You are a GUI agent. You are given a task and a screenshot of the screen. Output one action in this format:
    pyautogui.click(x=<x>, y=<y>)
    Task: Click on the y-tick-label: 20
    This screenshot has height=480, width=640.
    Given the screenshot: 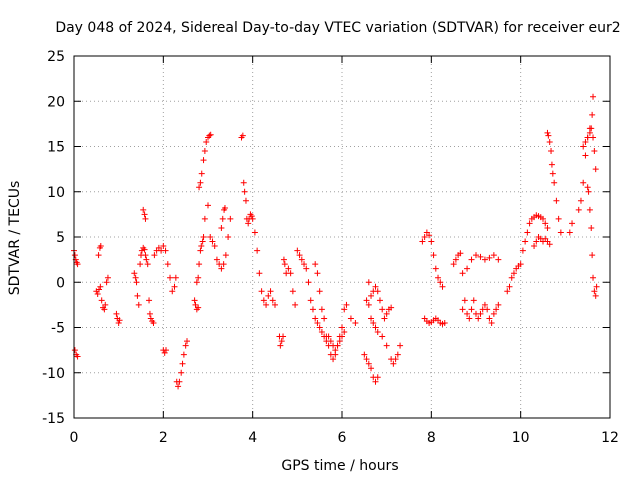 What is the action you would take?
    pyautogui.click(x=56, y=102)
    